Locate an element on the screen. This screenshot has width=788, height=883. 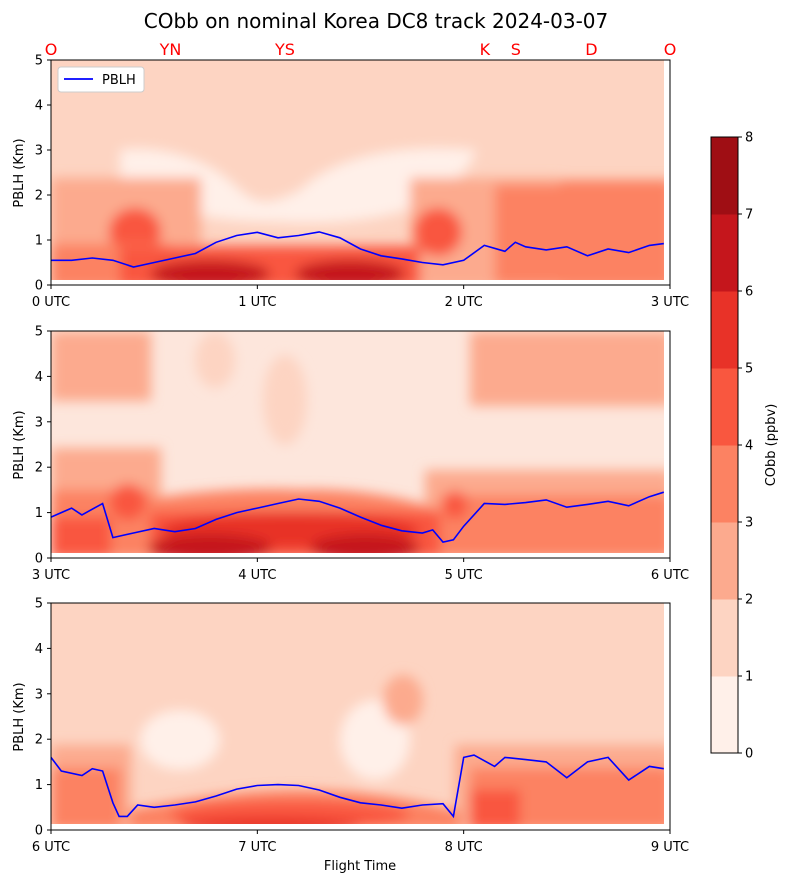
panel-1-ylabel: PBLH (Km) is located at coordinates (19, 172).